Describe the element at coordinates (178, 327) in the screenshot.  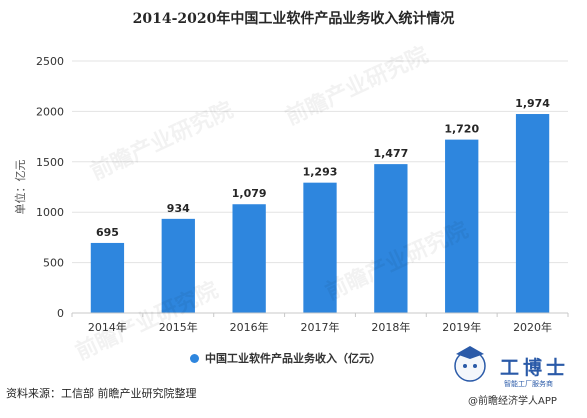
I see `x-tick-label: 2015年` at that location.